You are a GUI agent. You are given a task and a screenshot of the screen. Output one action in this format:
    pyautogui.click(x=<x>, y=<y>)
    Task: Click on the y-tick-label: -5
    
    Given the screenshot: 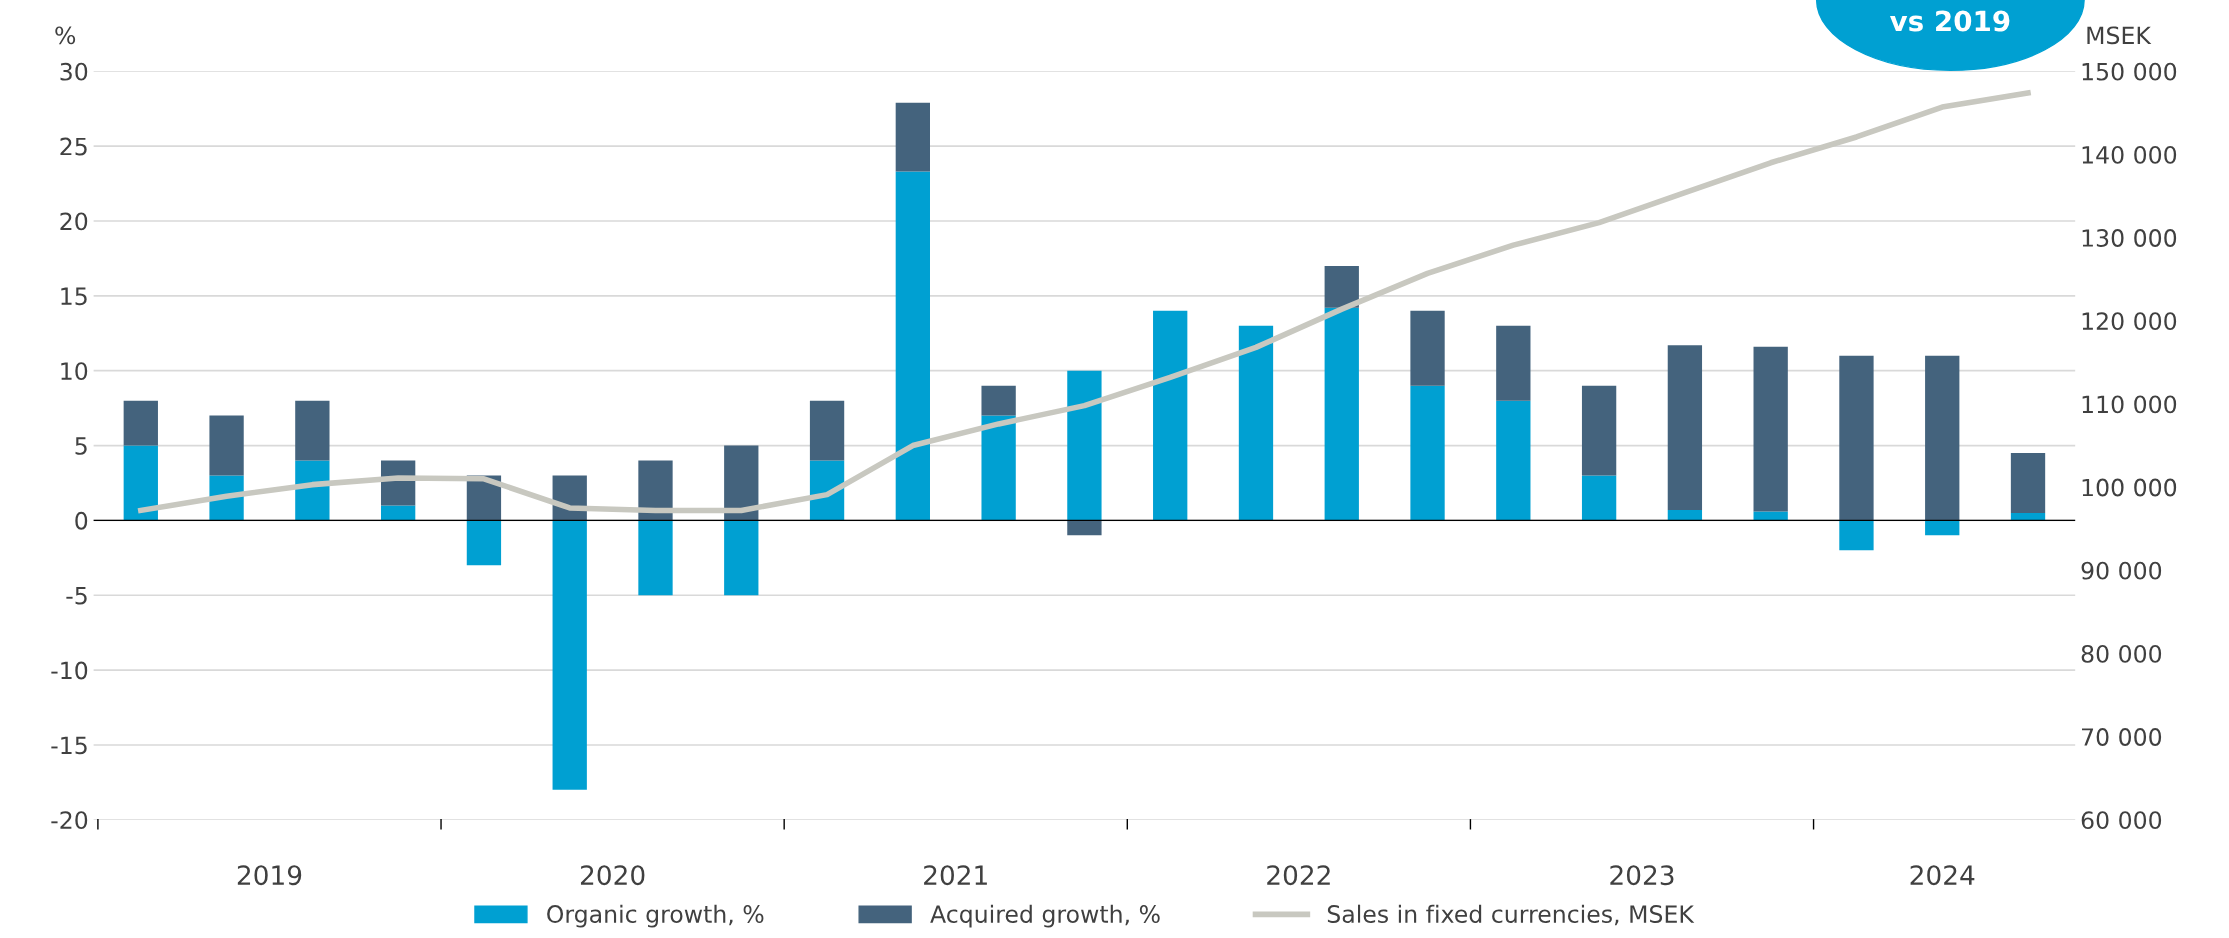 What is the action you would take?
    pyautogui.click(x=76, y=596)
    